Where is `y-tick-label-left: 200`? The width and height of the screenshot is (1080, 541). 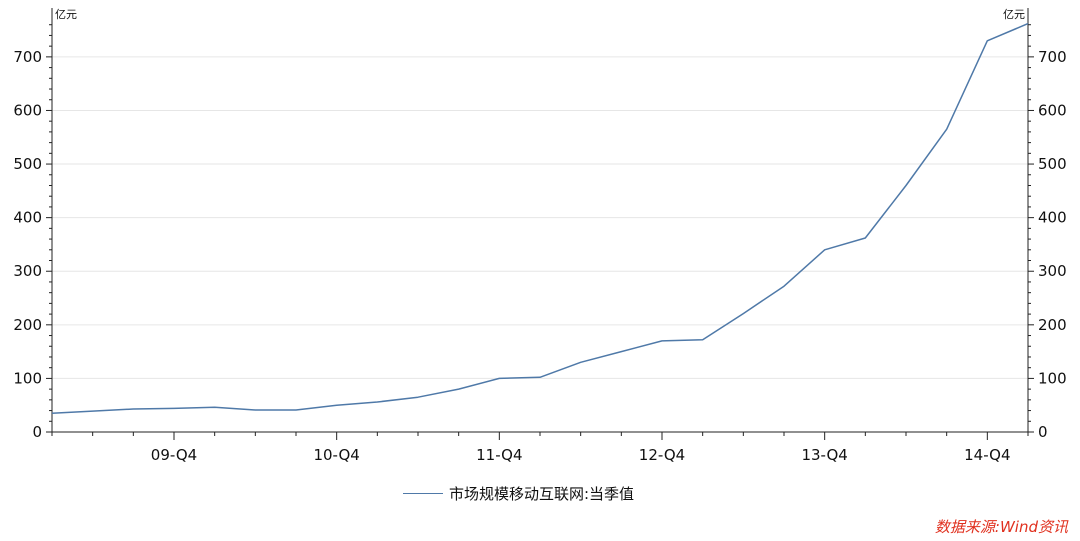
y-tick-label-left: 200 is located at coordinates (27, 325).